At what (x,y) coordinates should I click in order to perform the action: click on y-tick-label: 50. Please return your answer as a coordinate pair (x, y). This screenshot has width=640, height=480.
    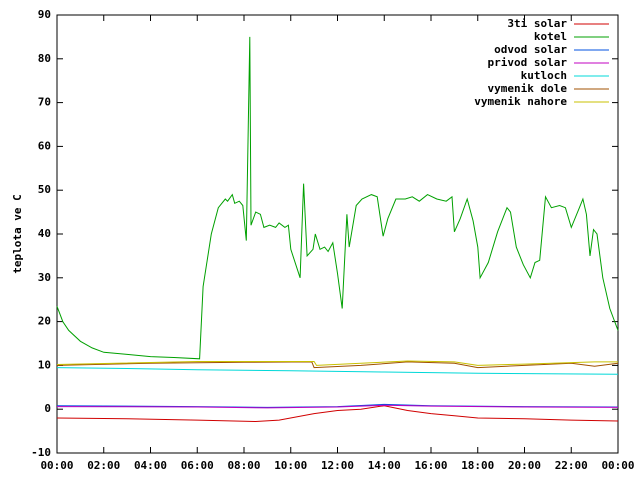
    Looking at the image, I should click on (44, 189).